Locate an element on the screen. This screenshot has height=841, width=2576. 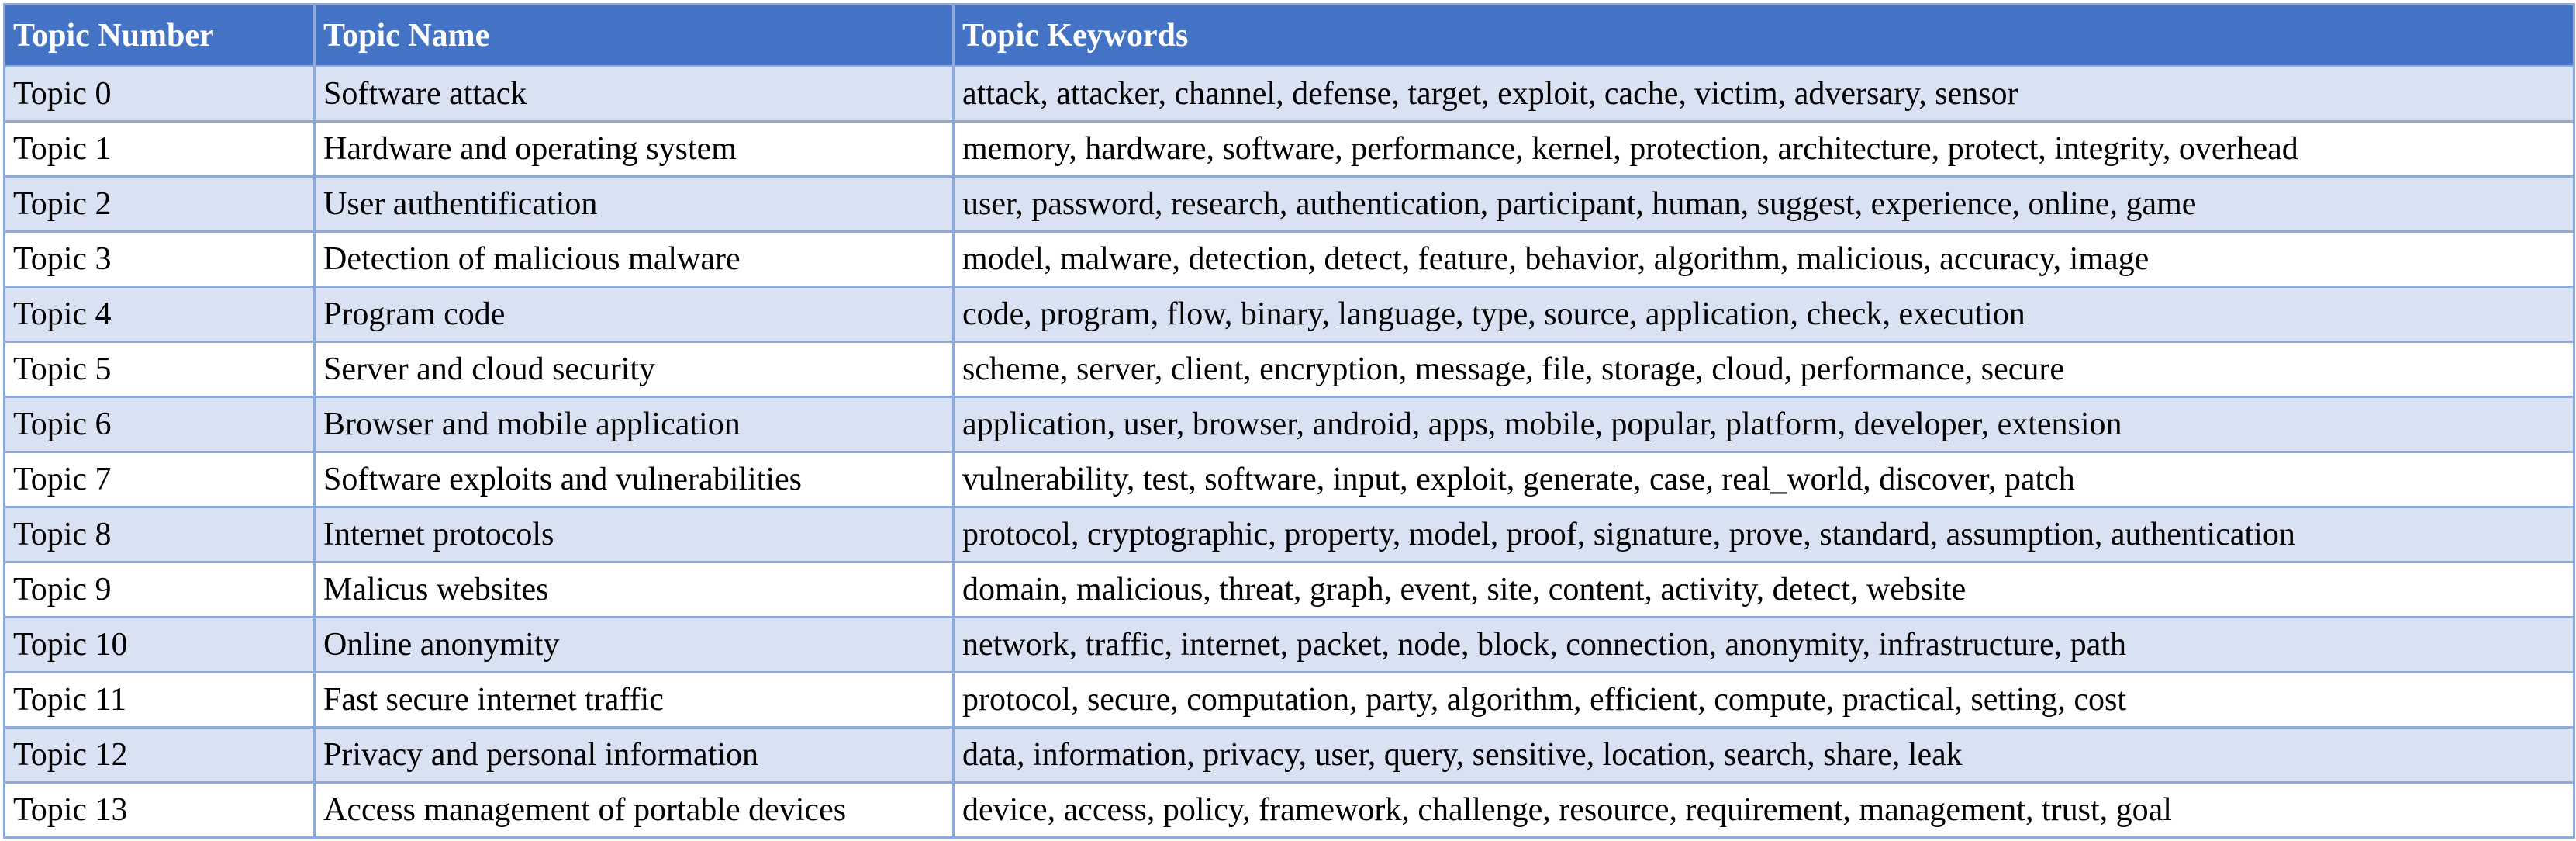
topic-name-cell: Malicus websites is located at coordinates (634, 590).